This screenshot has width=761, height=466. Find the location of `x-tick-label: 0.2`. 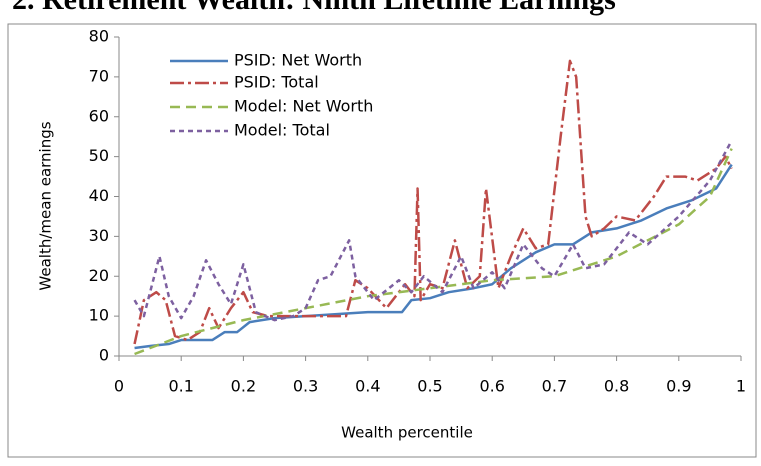

x-tick-label: 0.2 is located at coordinates (243, 386).